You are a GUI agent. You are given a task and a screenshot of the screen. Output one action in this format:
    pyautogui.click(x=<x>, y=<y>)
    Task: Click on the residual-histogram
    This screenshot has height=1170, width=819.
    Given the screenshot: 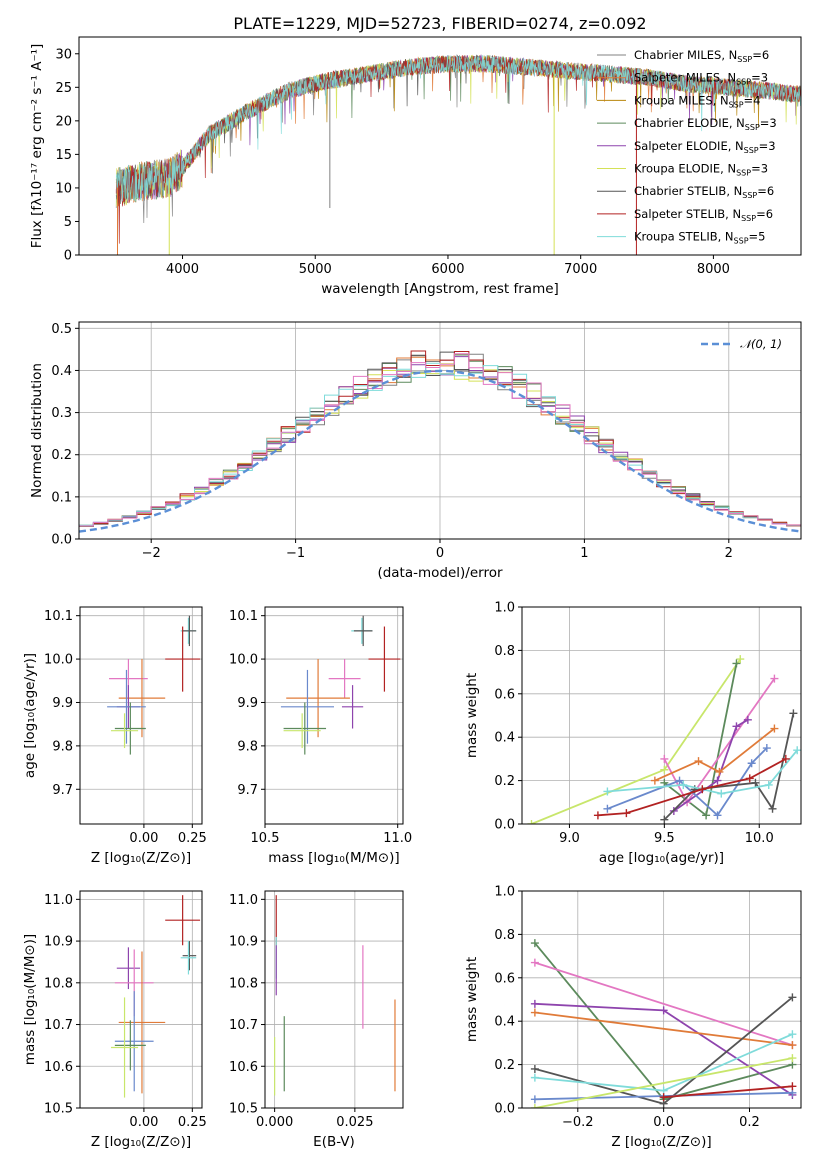 What is the action you would take?
    pyautogui.click(x=440, y=440)
    